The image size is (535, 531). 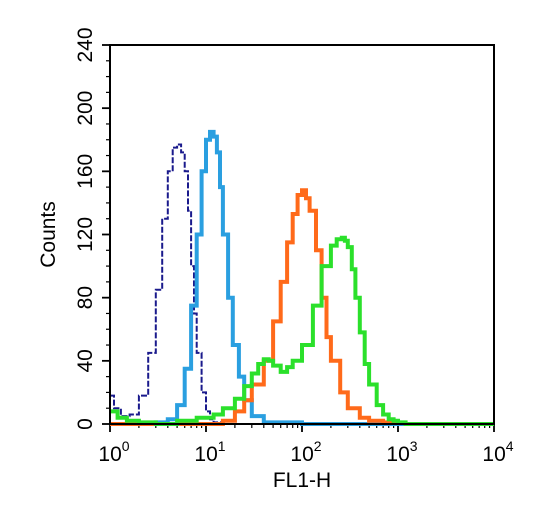 I want to click on x-tick-exponent: 3, so click(x=414, y=446).